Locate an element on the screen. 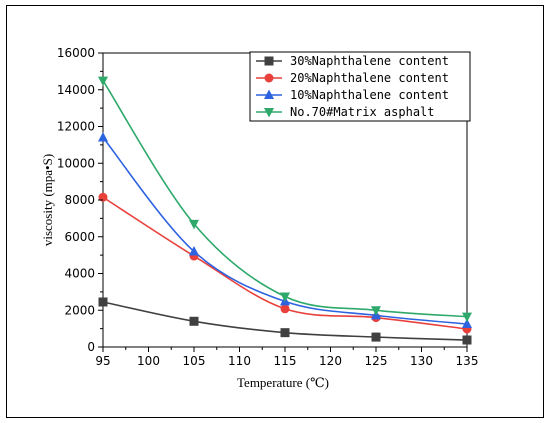 The height and width of the screenshot is (423, 550). y-tick-label: 16000 is located at coordinates (76, 53).